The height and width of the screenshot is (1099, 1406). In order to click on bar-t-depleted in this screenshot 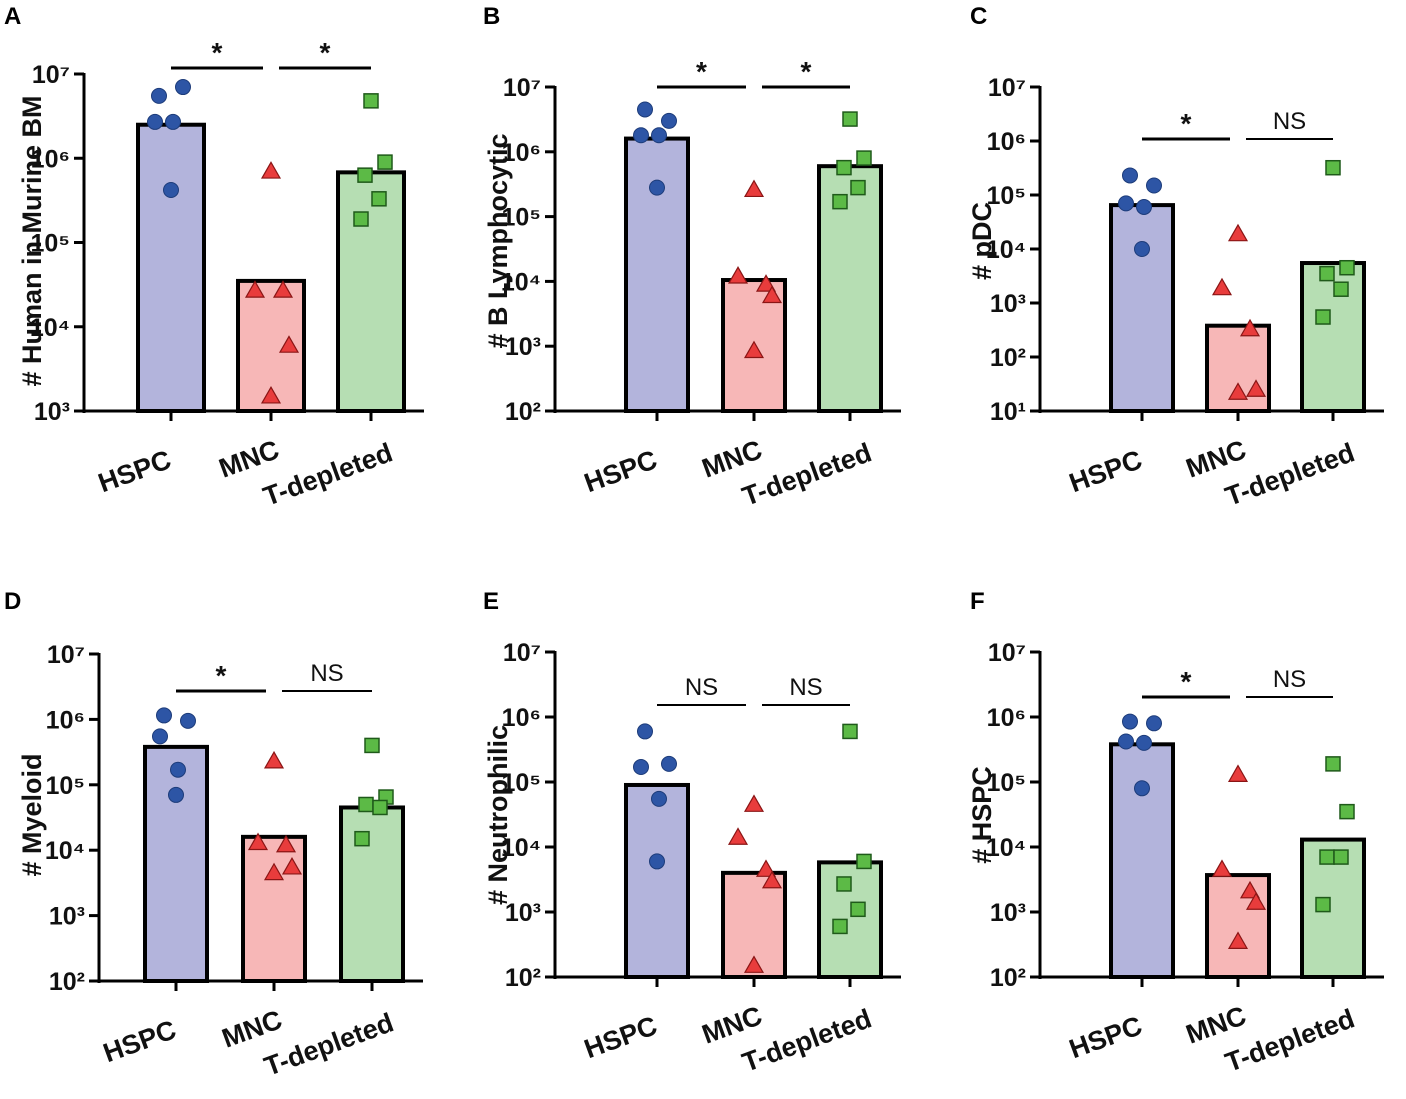, I will do `click(372, 894)`.